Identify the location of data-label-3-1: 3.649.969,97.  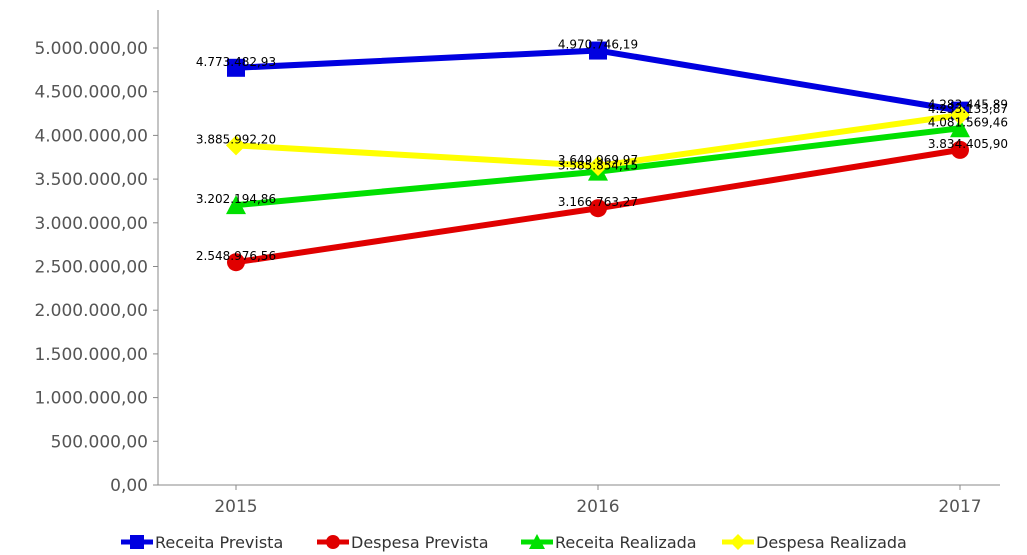
(598, 160).